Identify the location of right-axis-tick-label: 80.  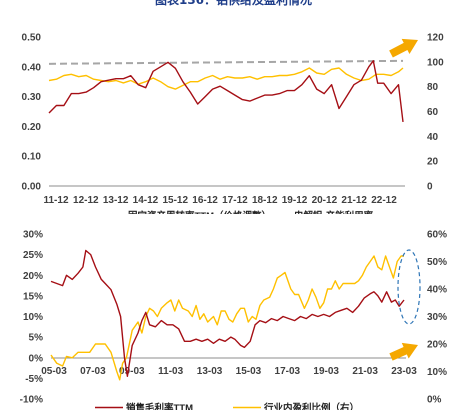
(433, 87).